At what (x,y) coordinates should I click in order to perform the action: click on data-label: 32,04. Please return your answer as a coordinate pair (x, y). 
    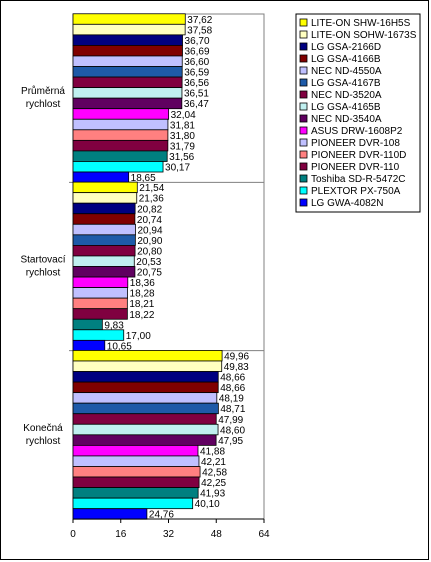
    Looking at the image, I should click on (183, 115).